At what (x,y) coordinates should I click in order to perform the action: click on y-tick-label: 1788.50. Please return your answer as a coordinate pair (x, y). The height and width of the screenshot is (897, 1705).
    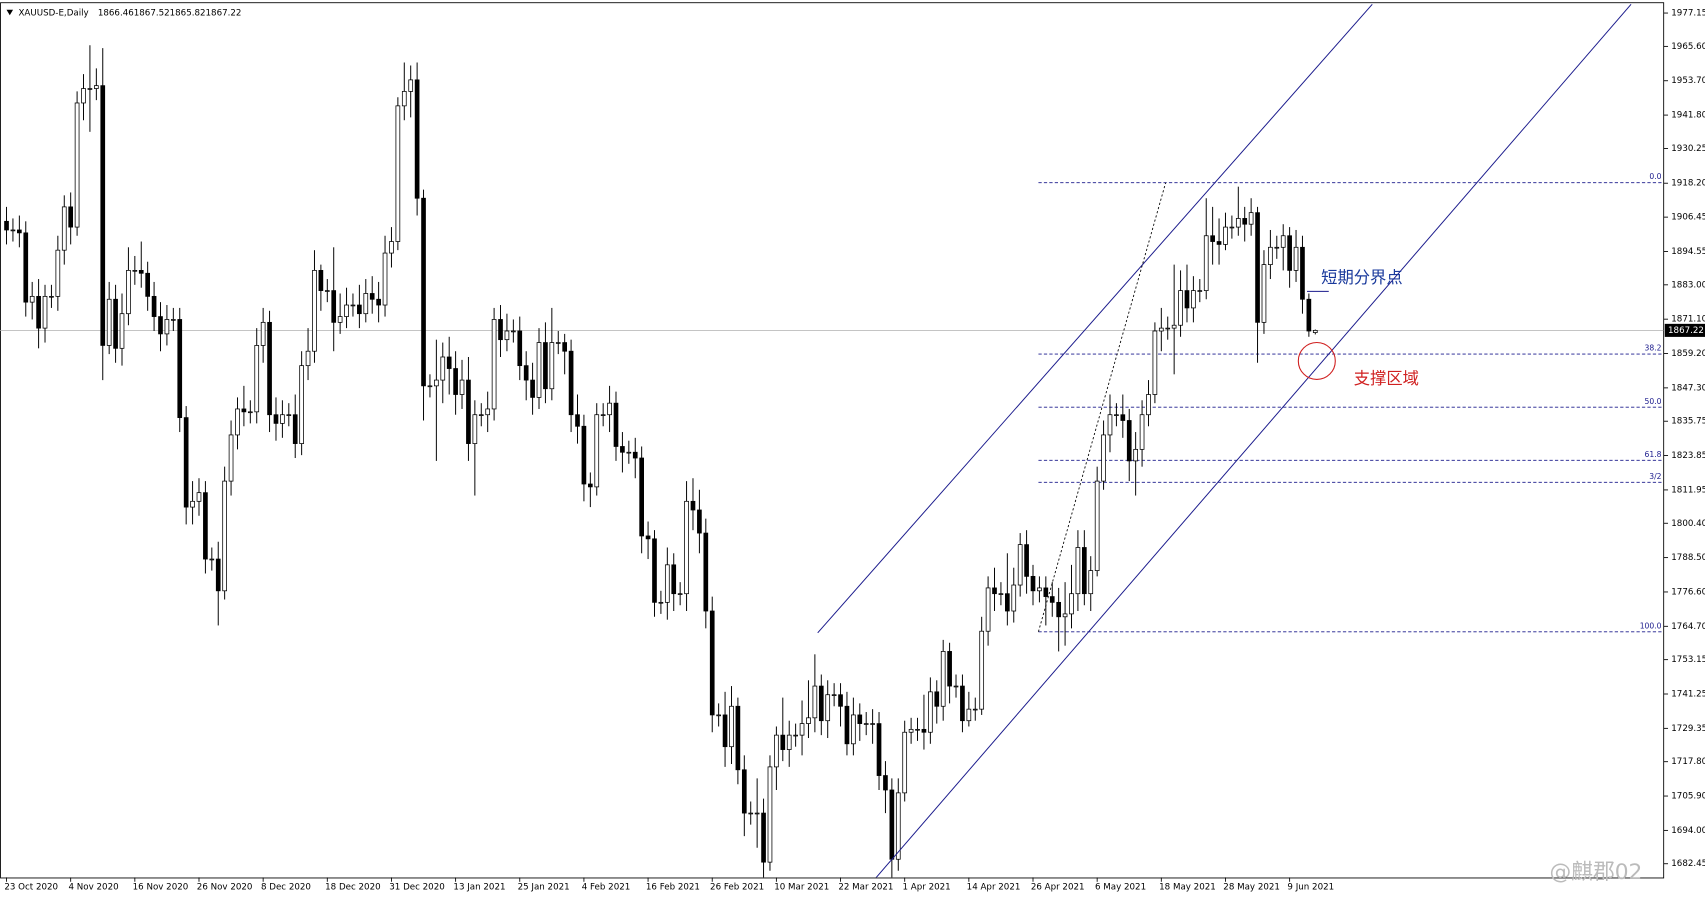
    Looking at the image, I should click on (1688, 558).